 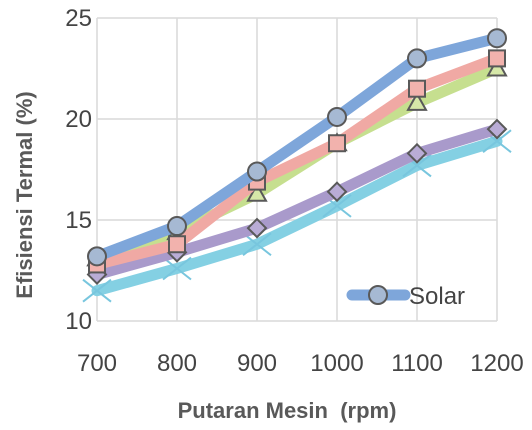 I want to click on y-axis-title: Efisiensi Termal (%), so click(x=24, y=194).